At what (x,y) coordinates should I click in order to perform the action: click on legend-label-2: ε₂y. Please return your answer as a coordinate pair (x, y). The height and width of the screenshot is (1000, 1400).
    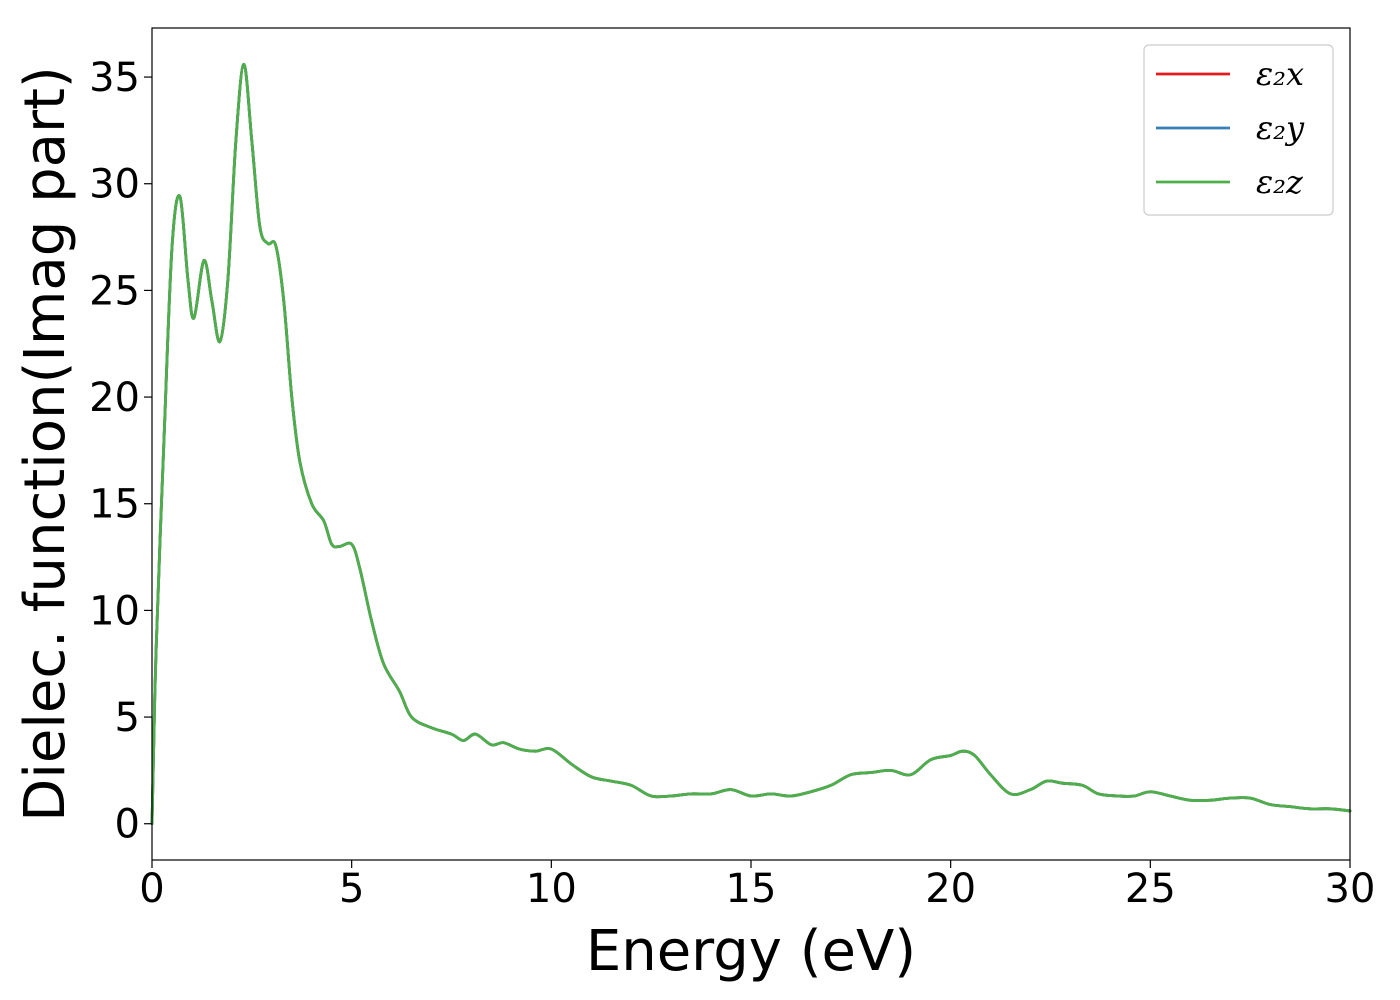
    Looking at the image, I should click on (1280, 128).